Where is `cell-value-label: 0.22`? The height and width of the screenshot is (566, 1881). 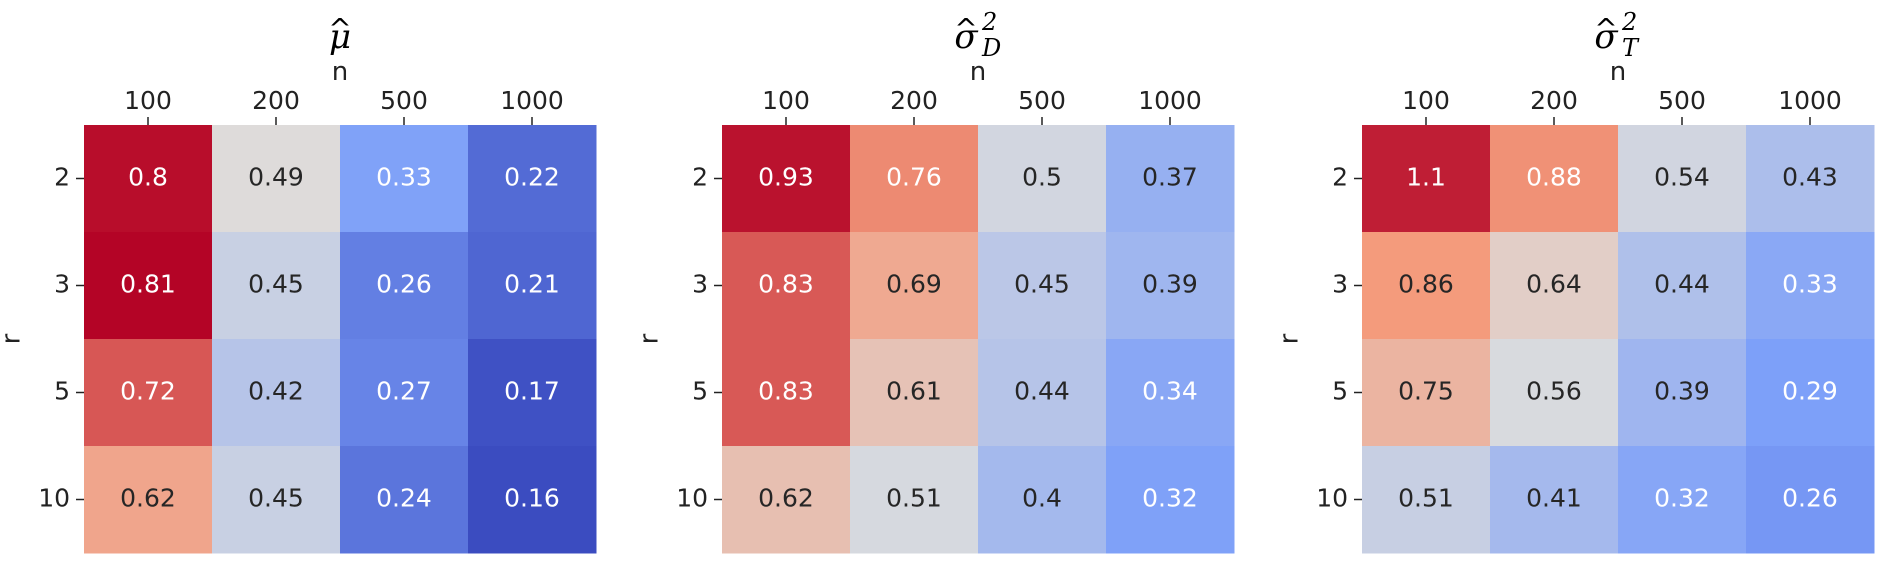 cell-value-label: 0.22 is located at coordinates (532, 177).